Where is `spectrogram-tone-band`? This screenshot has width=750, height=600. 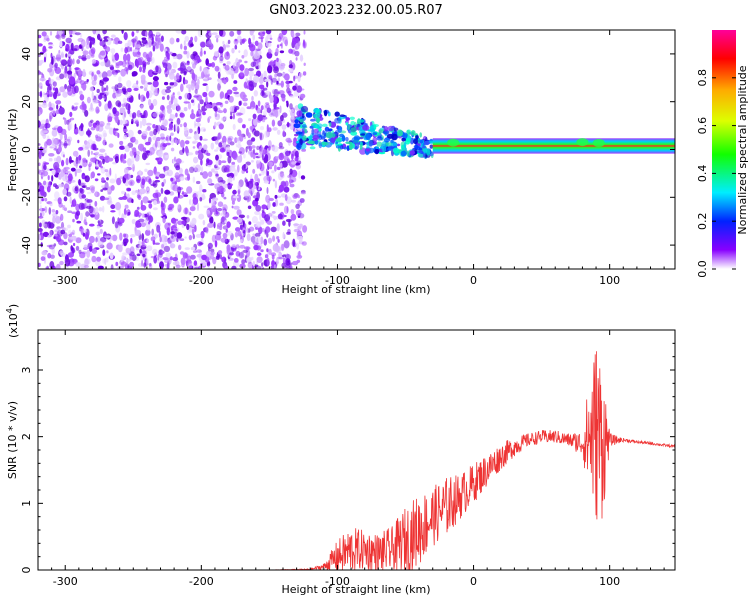
spectrogram-tone-band is located at coordinates (553, 146).